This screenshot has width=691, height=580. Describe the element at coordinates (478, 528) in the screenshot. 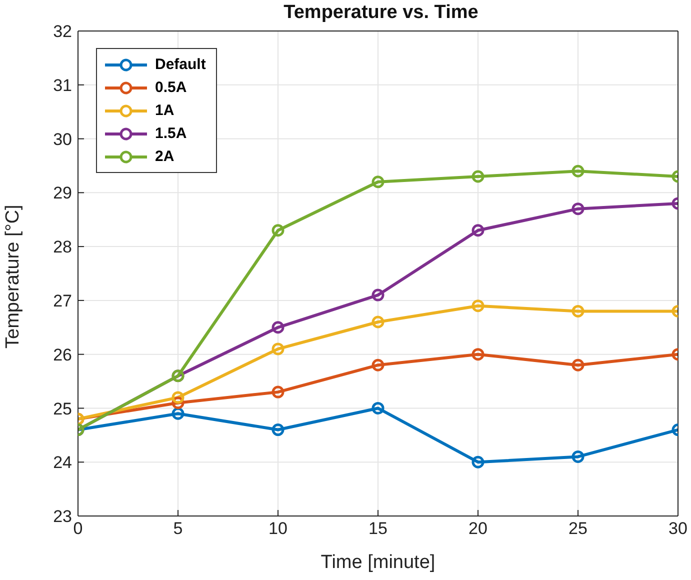

I see `x-tick-label: 20` at that location.